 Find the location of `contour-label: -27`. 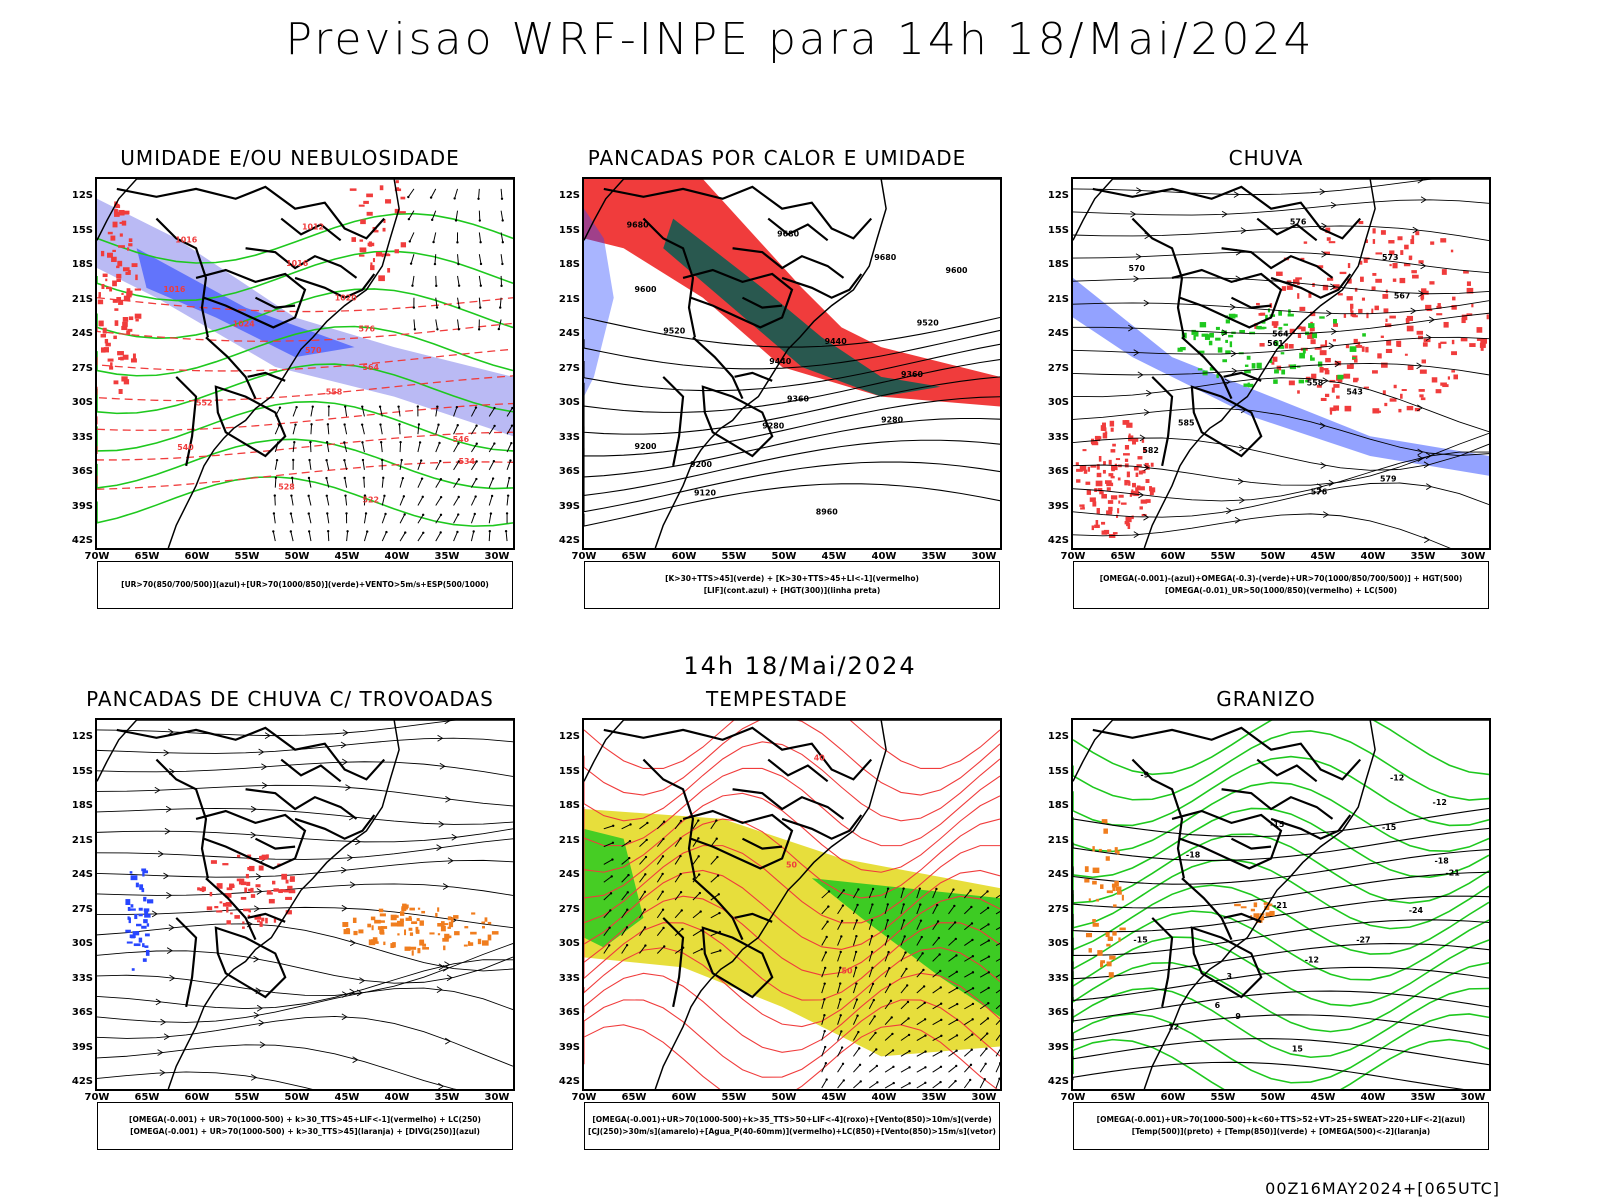

contour-label: -27 is located at coordinates (1363, 940).